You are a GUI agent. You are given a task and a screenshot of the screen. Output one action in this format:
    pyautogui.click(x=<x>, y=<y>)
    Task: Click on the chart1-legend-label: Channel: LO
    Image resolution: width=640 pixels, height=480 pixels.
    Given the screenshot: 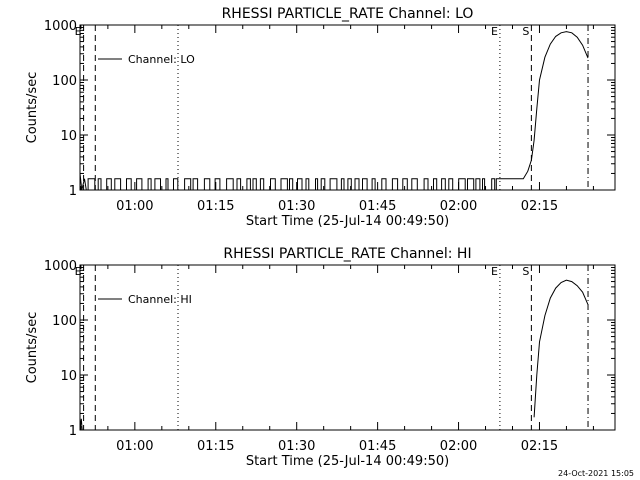 What is the action you would take?
    pyautogui.click(x=161, y=59)
    